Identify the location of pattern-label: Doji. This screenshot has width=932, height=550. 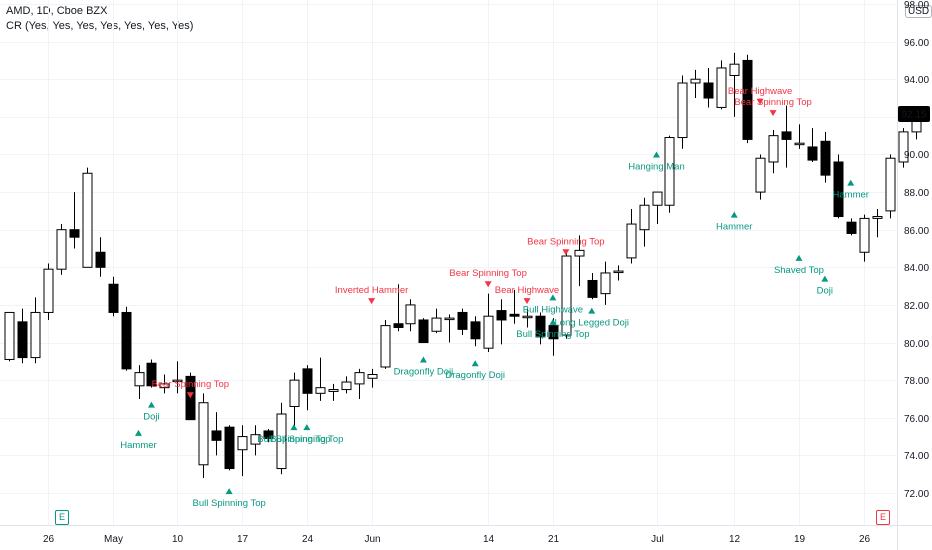
(151, 417).